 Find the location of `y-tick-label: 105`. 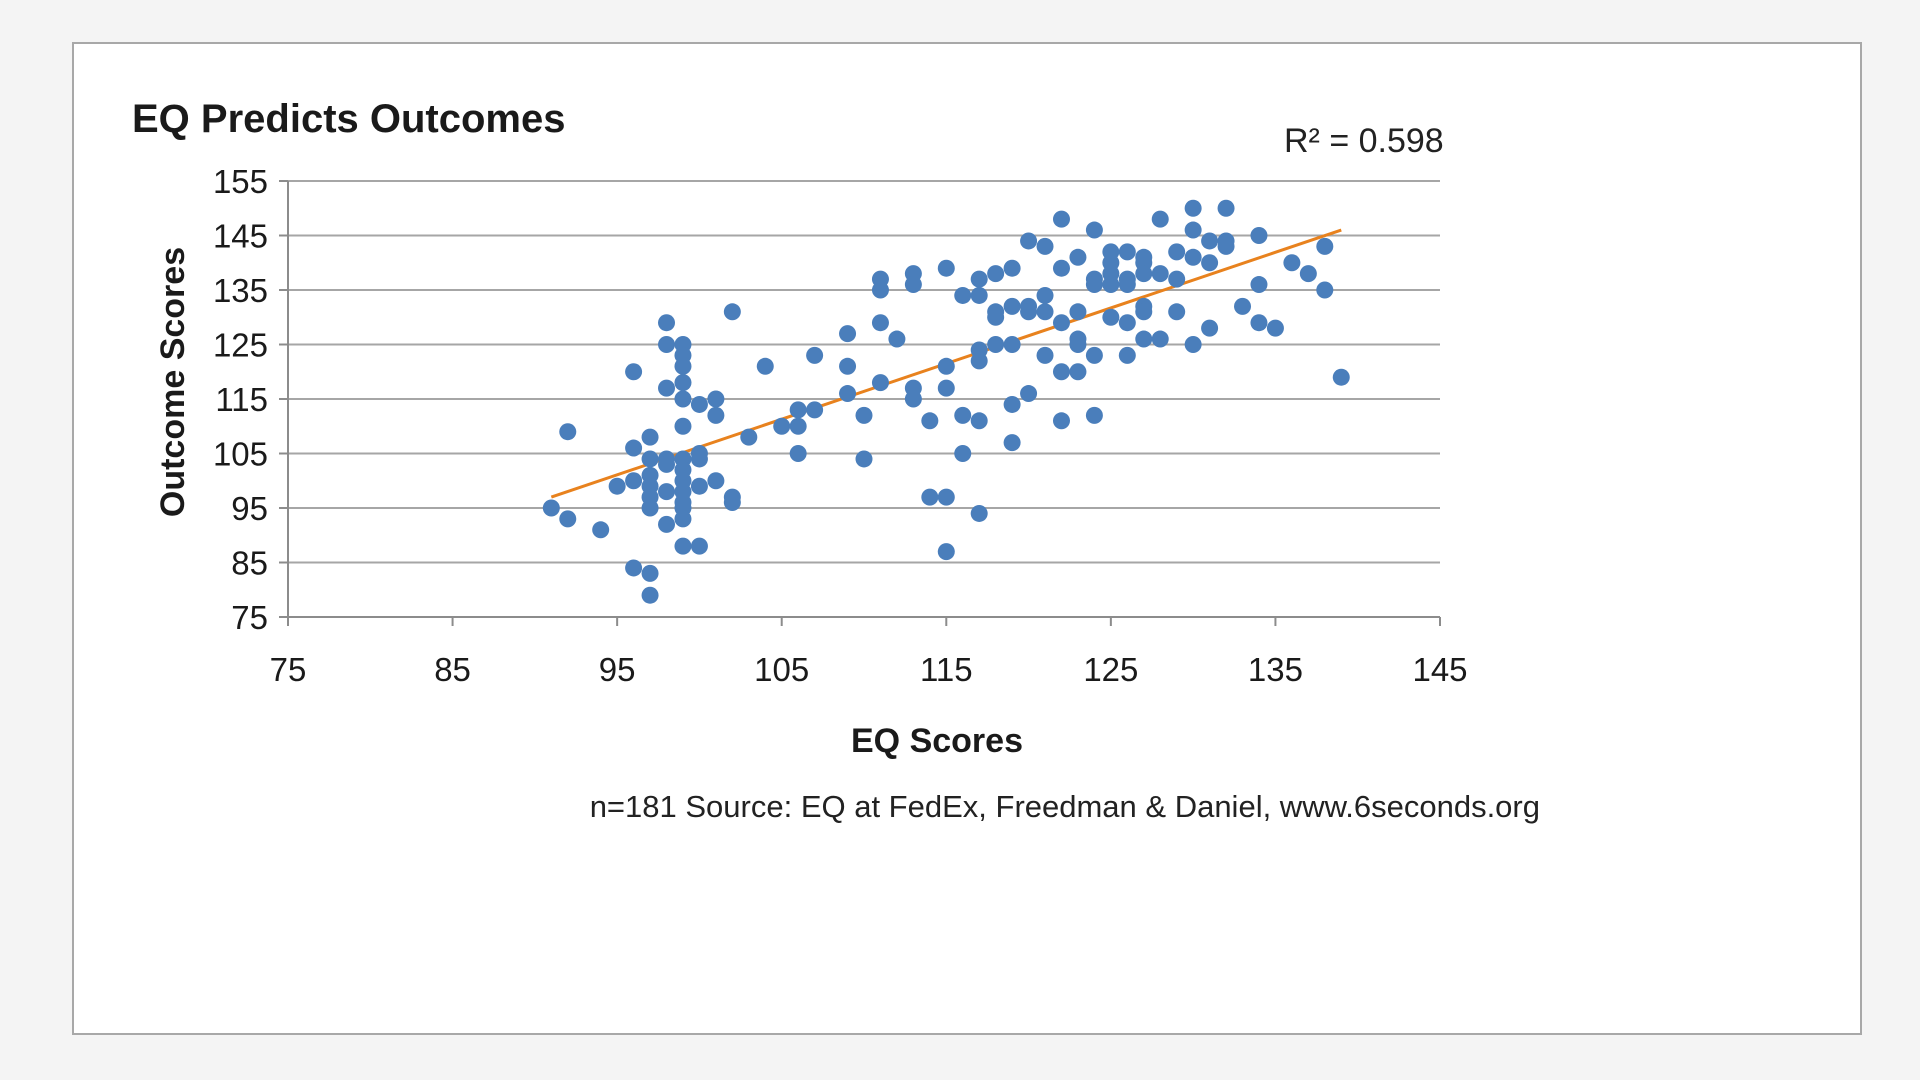

y-tick-label: 105 is located at coordinates (240, 454).